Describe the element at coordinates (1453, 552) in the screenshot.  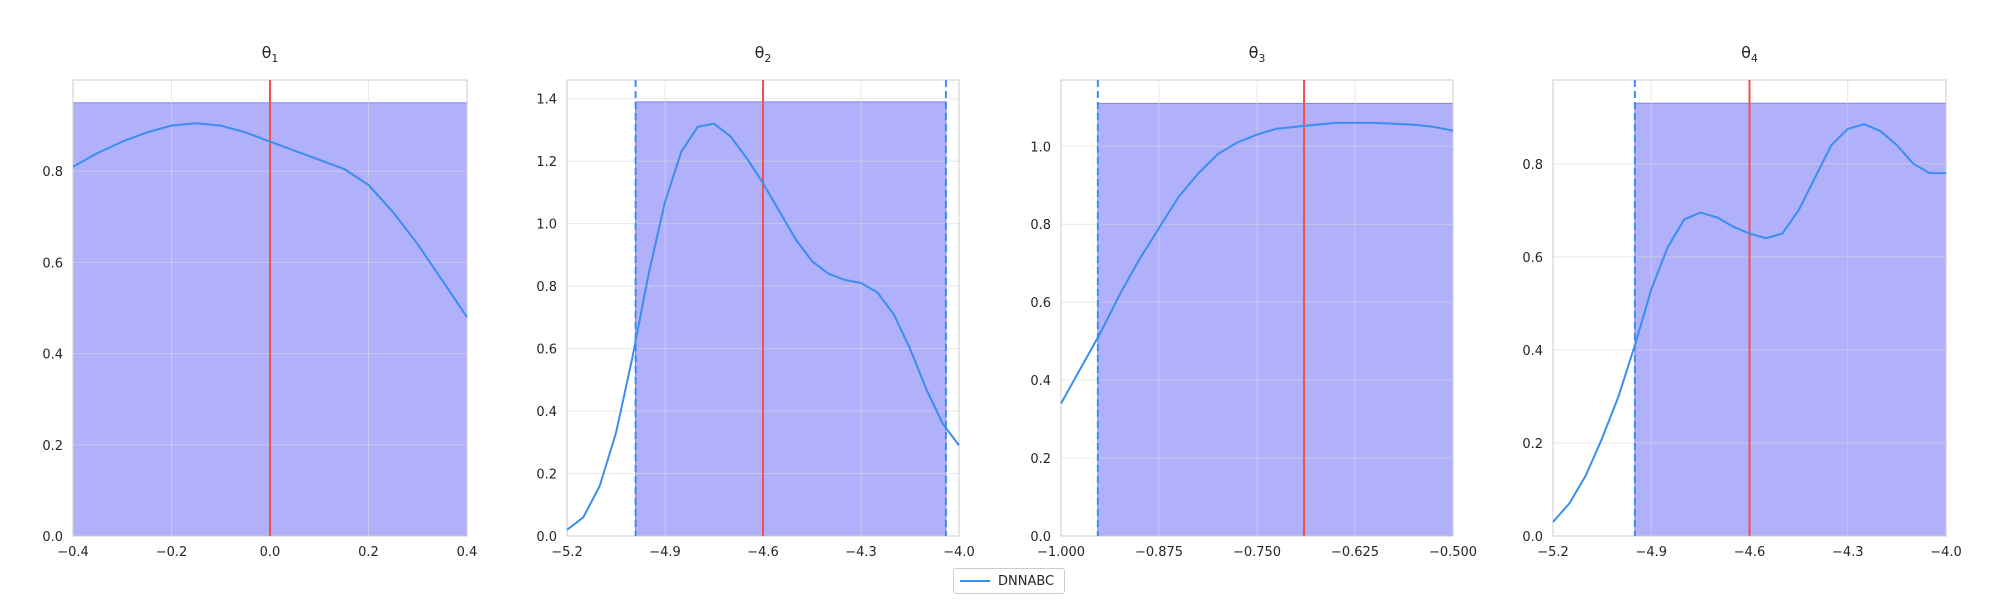
I see `panel-3-xtick-label-4: −0.500` at that location.